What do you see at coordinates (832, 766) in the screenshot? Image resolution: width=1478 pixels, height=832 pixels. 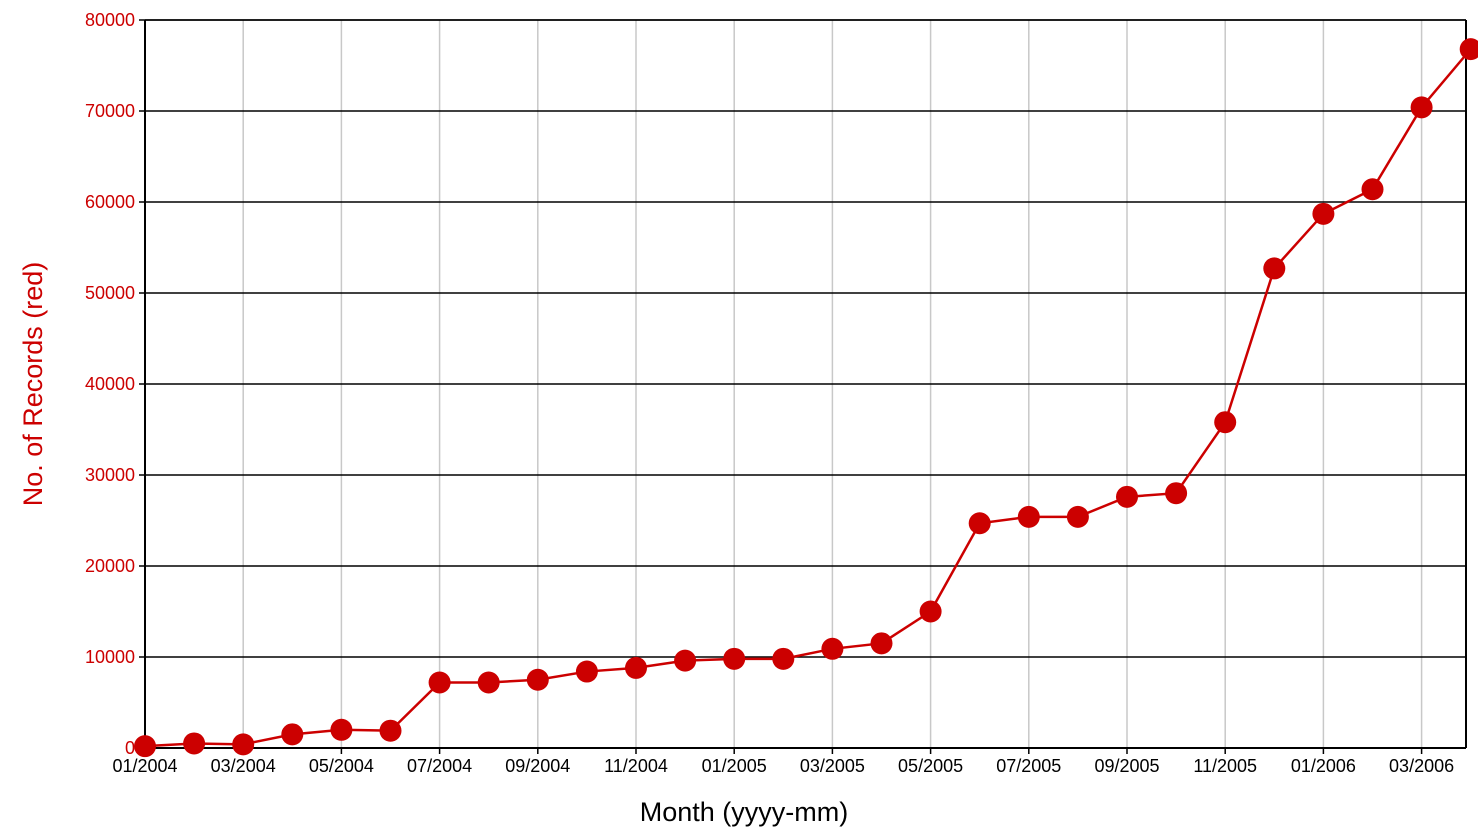 I see `x-tick-label: 03/2005` at bounding box center [832, 766].